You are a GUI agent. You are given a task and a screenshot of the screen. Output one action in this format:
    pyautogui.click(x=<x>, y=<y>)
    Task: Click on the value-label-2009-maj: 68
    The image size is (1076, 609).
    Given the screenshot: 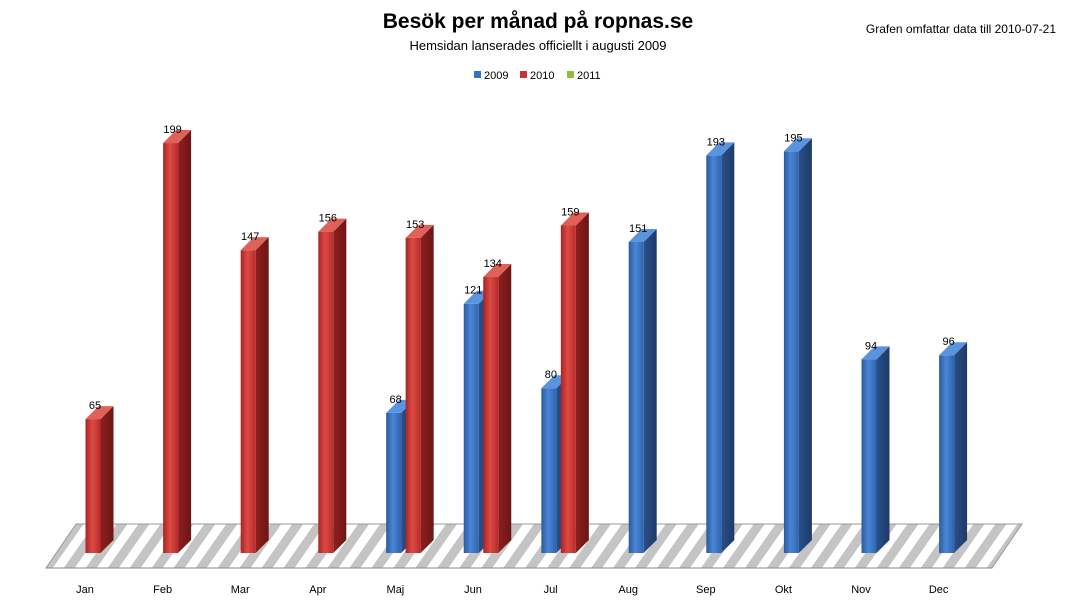 What is the action you would take?
    pyautogui.click(x=396, y=400)
    